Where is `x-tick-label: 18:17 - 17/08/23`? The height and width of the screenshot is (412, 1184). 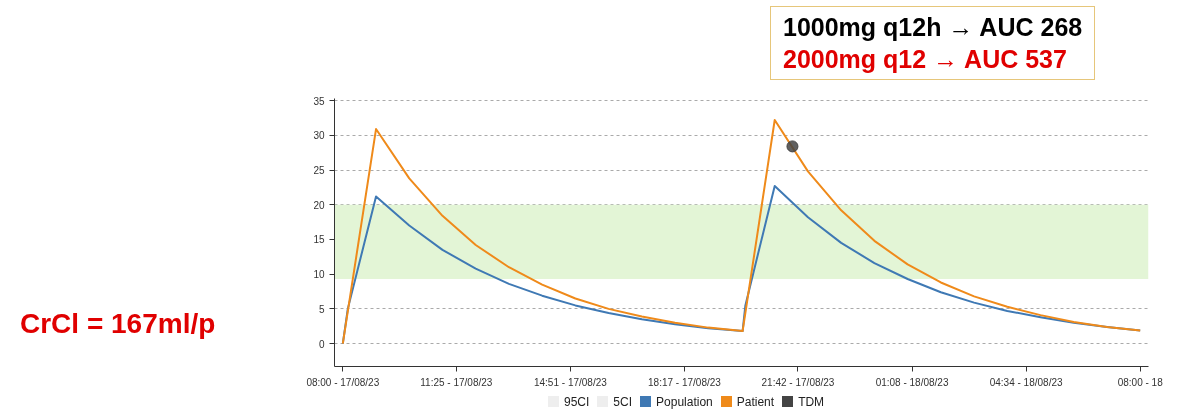 x-tick-label: 18:17 - 17/08/23 is located at coordinates (685, 382).